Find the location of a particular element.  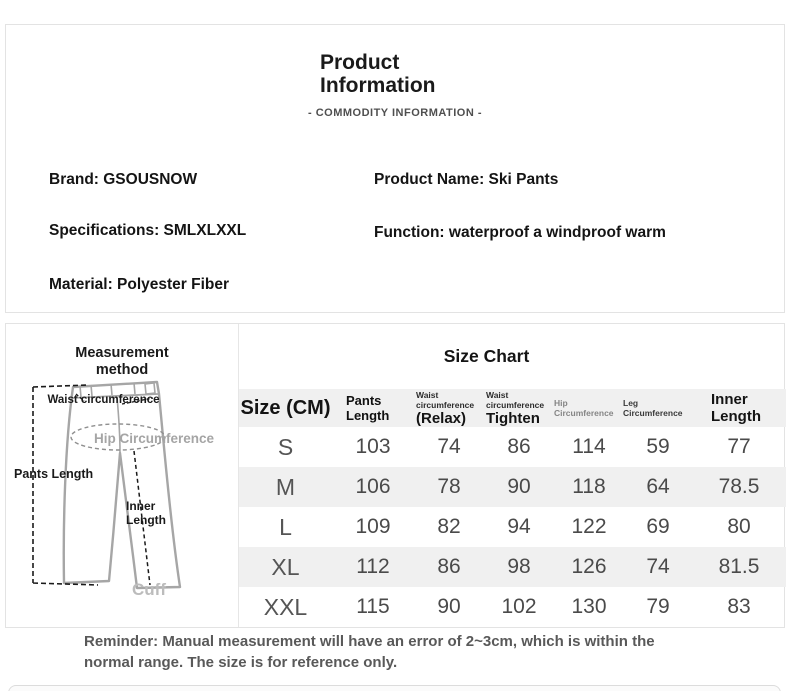

value-cell: 126 is located at coordinates (589, 566).